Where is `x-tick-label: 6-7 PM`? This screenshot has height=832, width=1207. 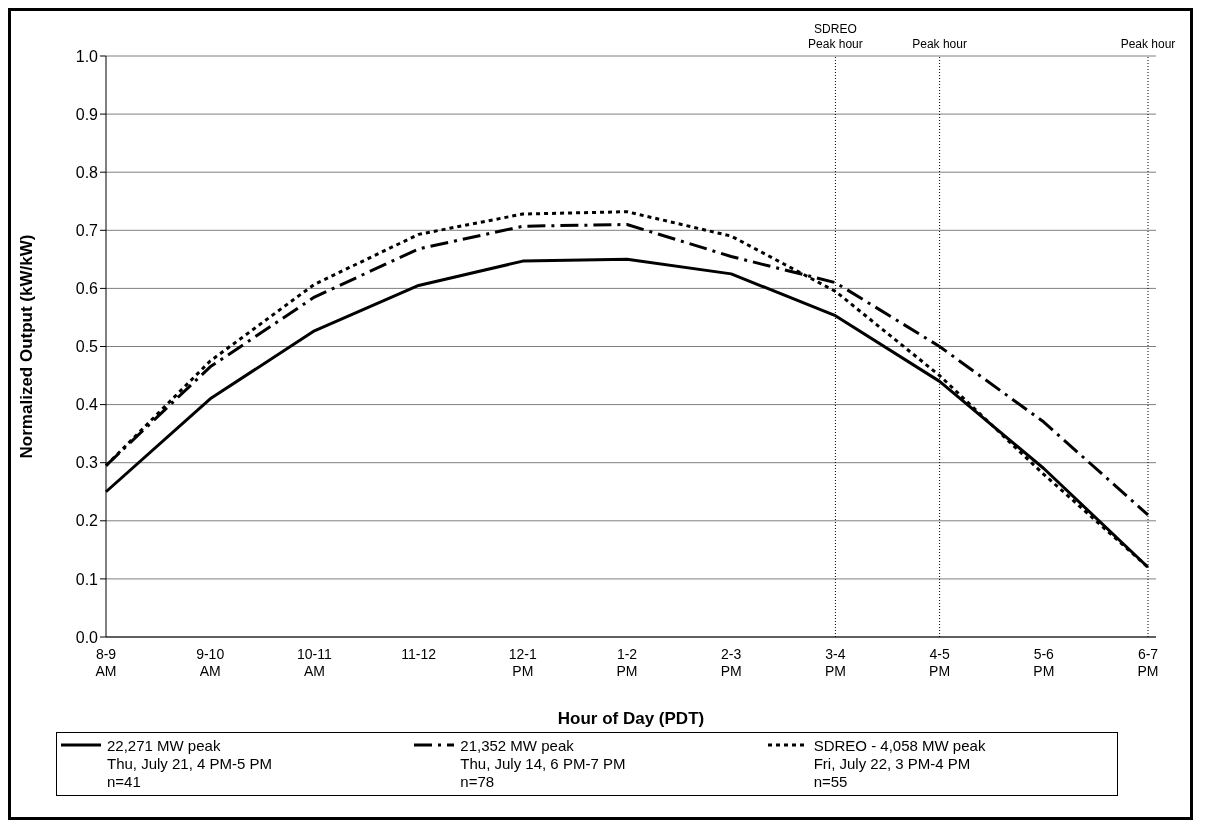
x-tick-label: 6-7 PM is located at coordinates (1148, 662).